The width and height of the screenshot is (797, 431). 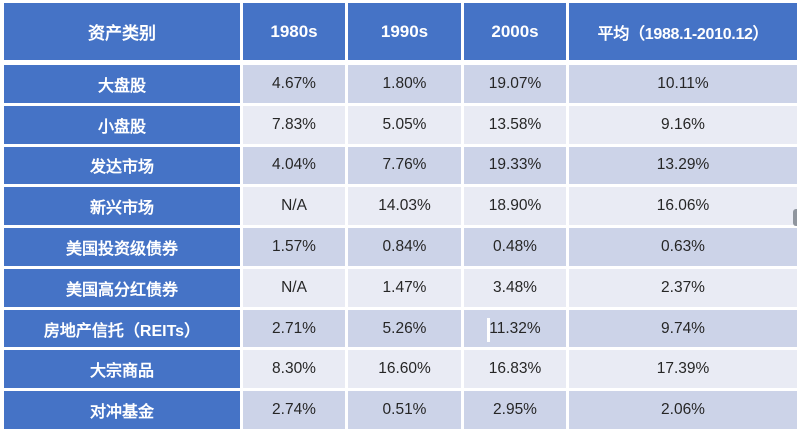 I want to click on text-cursor, so click(x=488, y=330).